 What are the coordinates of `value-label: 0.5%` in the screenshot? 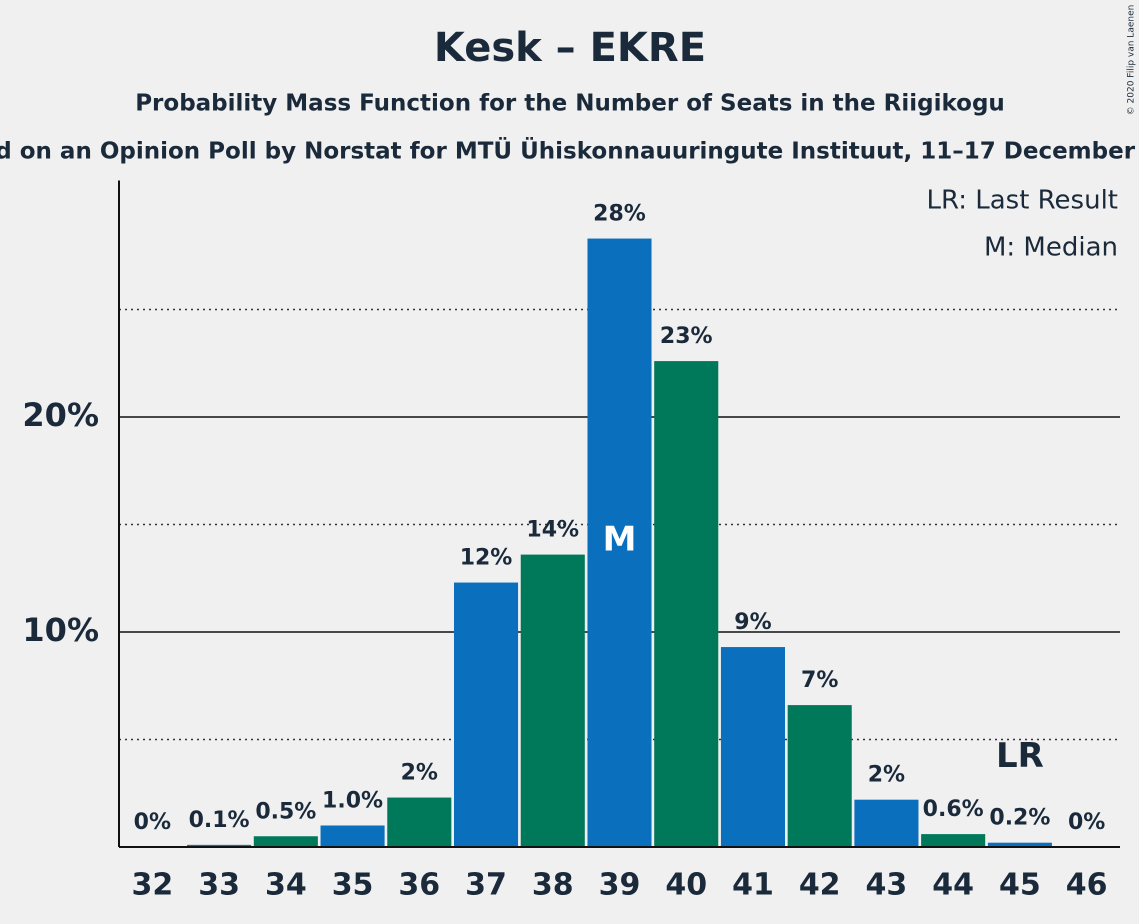 It's located at (285, 811).